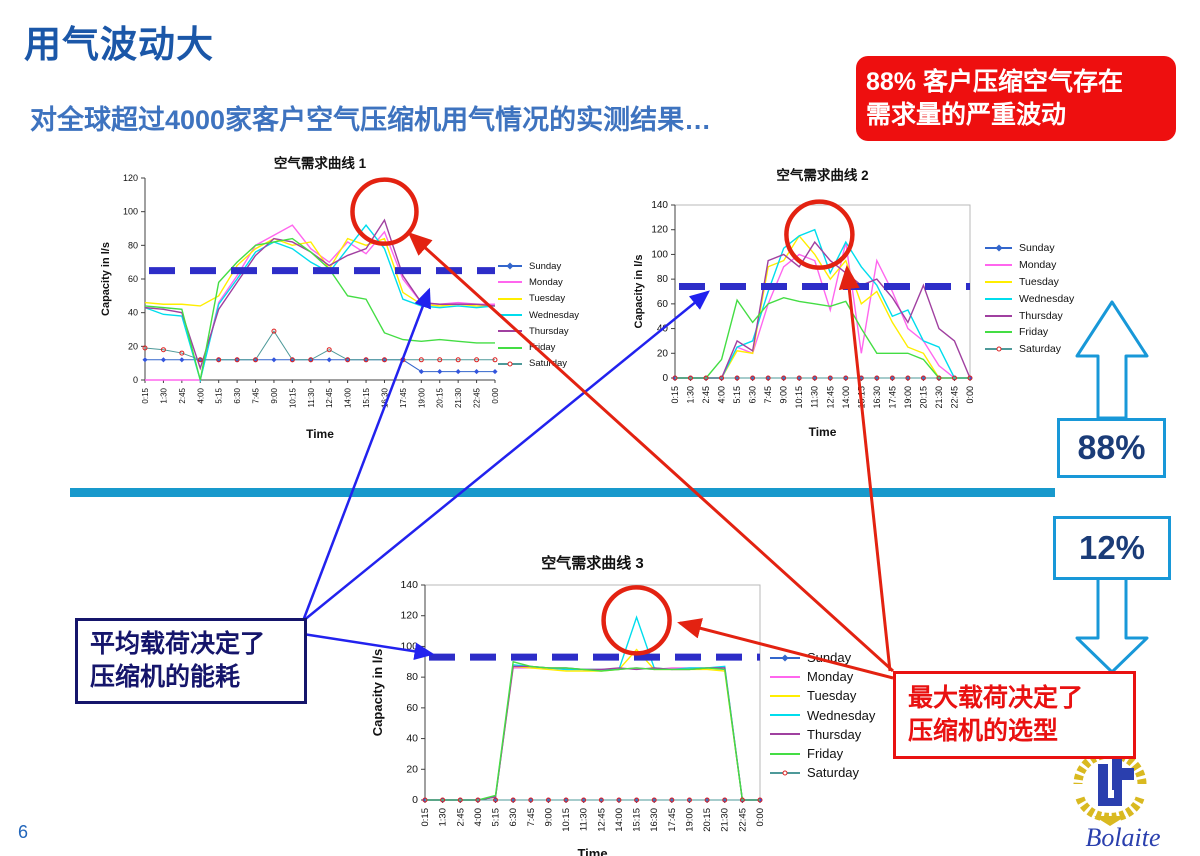  Describe the element at coordinates (994, 82) in the screenshot. I see `fluctuation-callout-line1: 88% 客户压缩空气存在` at that location.